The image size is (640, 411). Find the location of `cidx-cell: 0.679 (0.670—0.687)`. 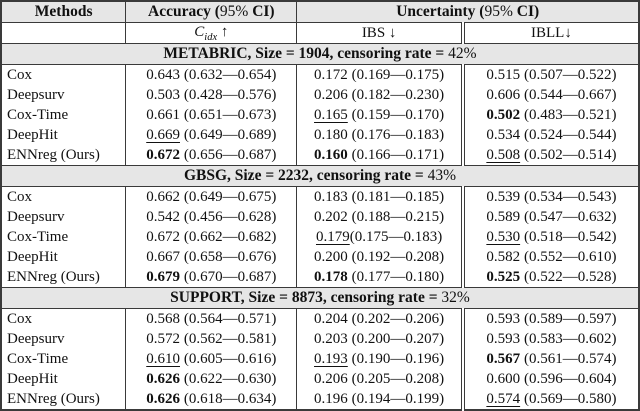

cidx-cell: 0.679 (0.670—0.687) is located at coordinates (211, 277).